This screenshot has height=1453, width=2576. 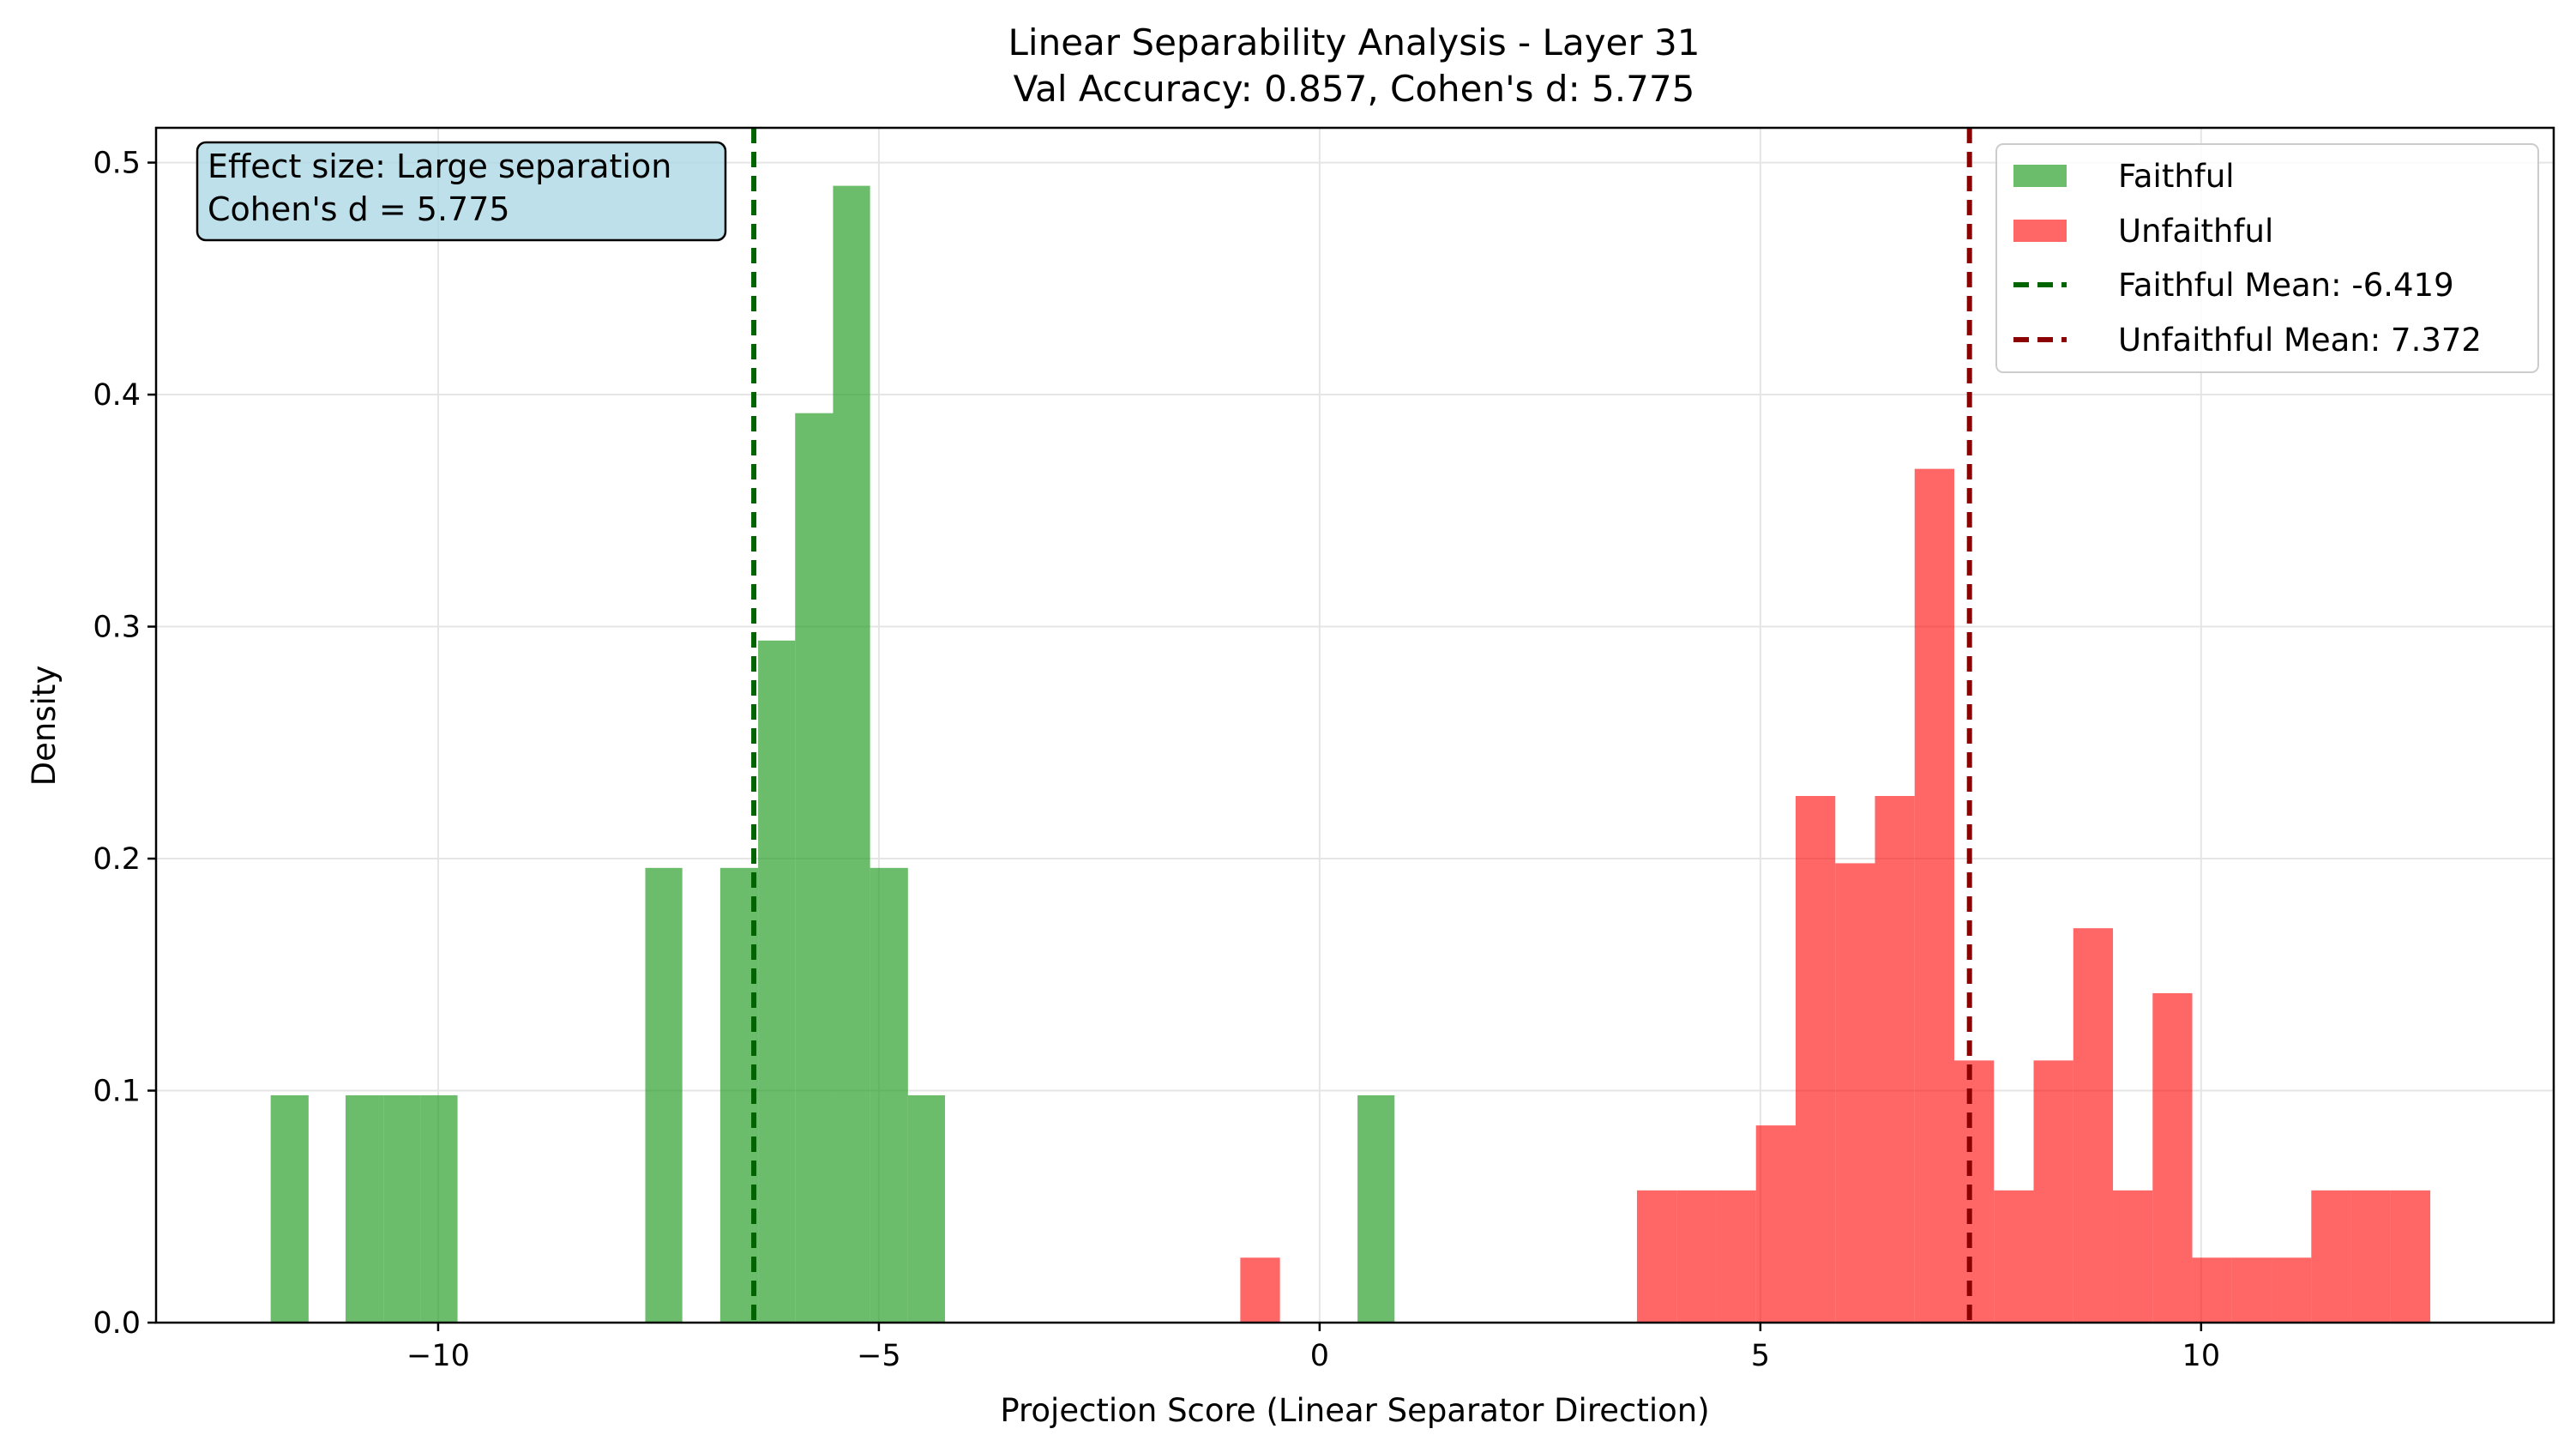 I want to click on y-tick-label-4: 0.4, so click(x=117, y=395).